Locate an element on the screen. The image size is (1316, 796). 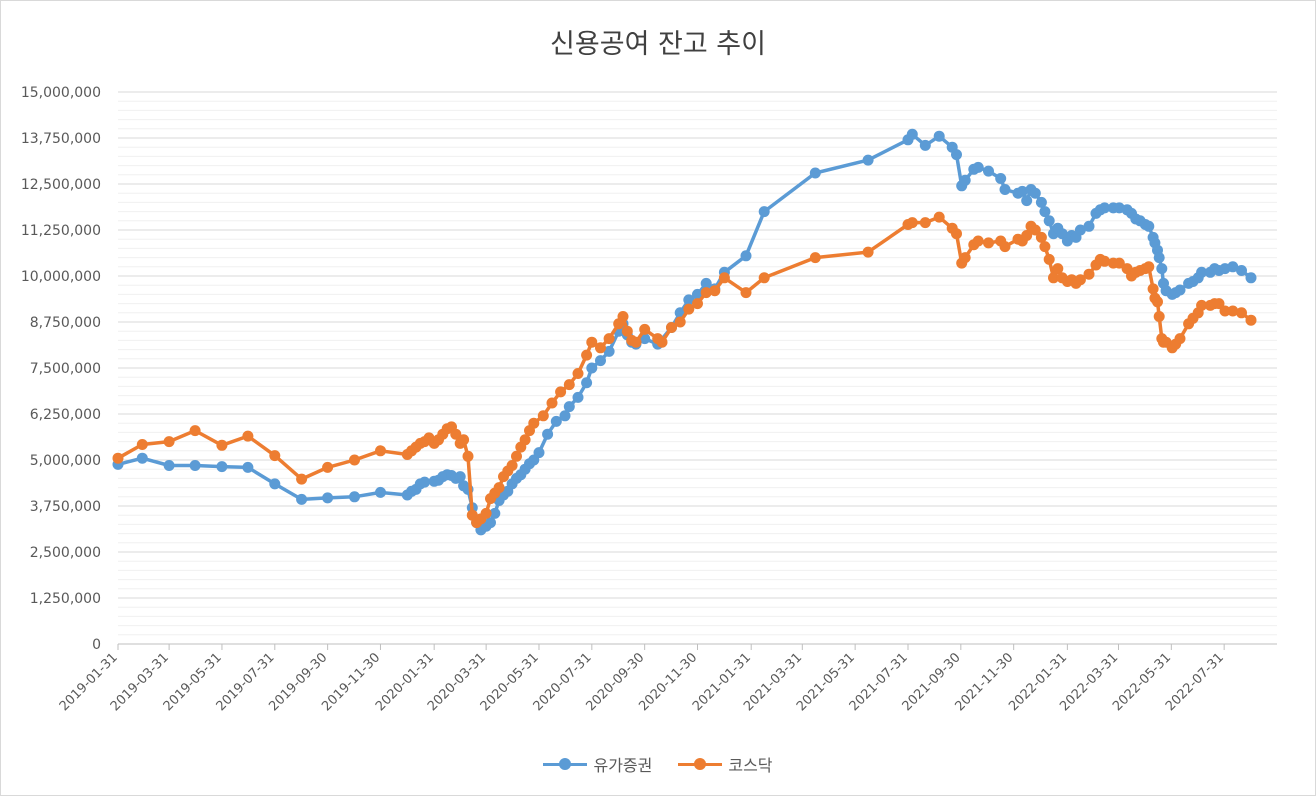
y-tick-label: 11,250,000 is located at coordinates (61, 231).